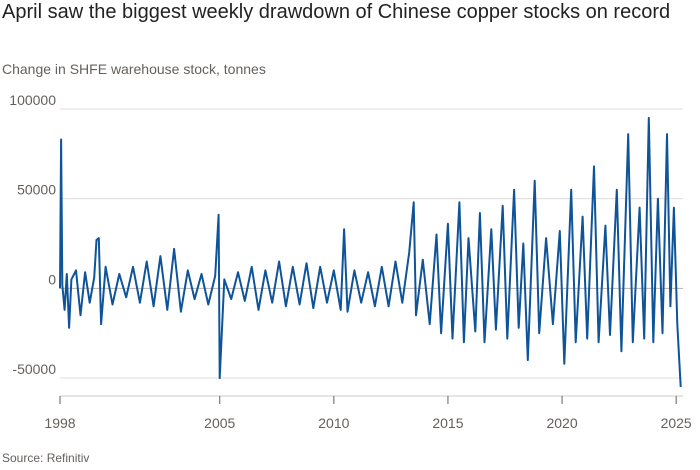  What do you see at coordinates (447, 423) in the screenshot?
I see `x-tick-label: 2015` at bounding box center [447, 423].